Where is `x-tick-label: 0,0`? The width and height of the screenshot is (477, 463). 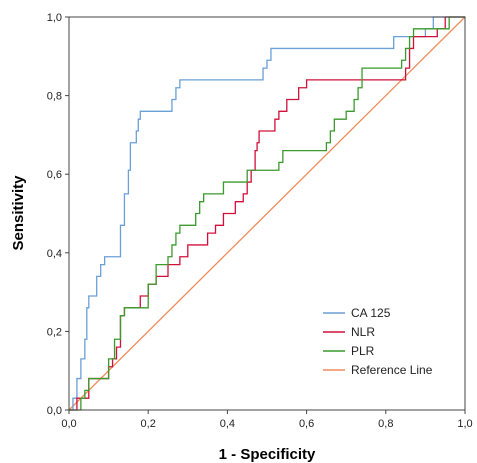 x-tick-label: 0,0 is located at coordinates (68, 424).